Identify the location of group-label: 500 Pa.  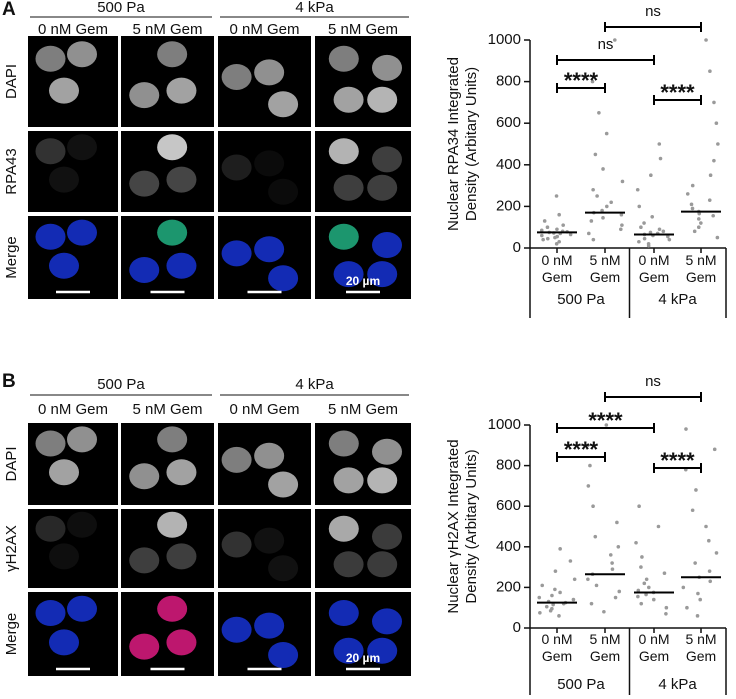
(581, 299).